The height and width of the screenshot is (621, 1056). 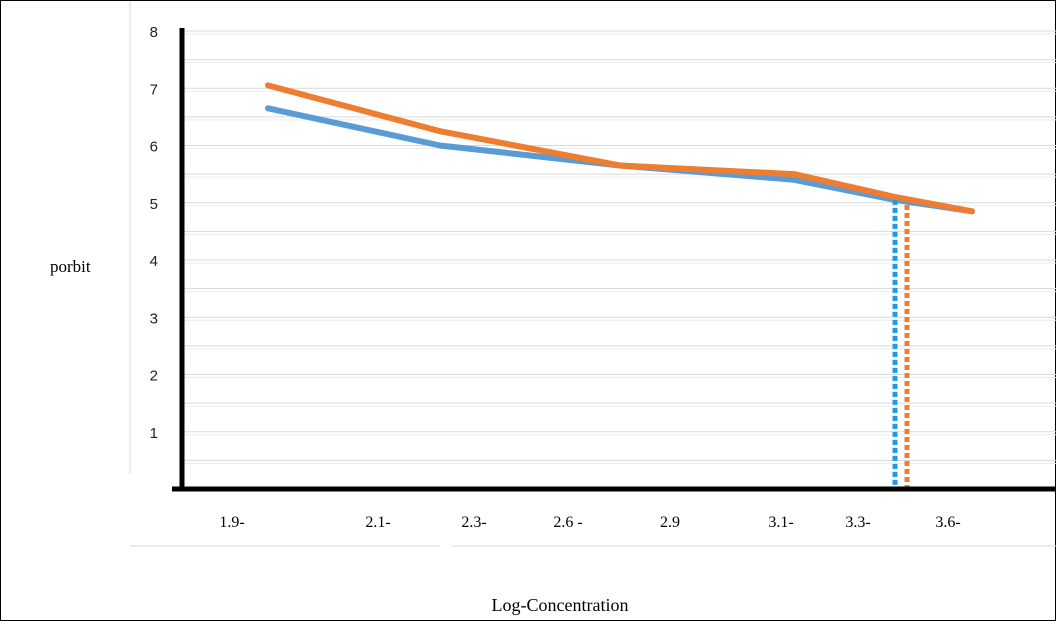 I want to click on dotted-markers, so click(x=901, y=343).